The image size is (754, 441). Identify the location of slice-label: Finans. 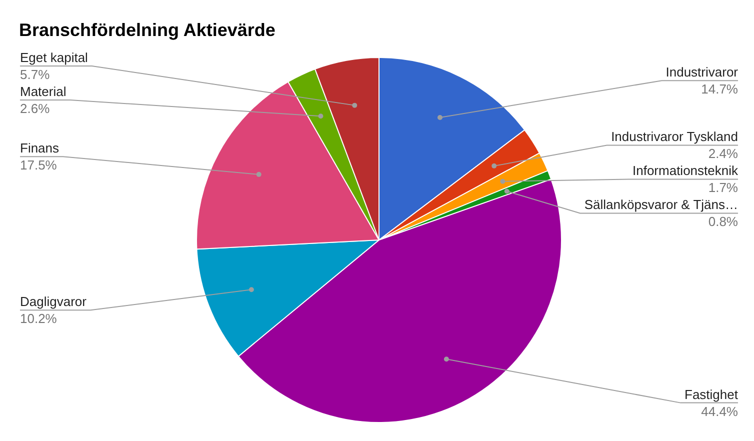
(40, 148).